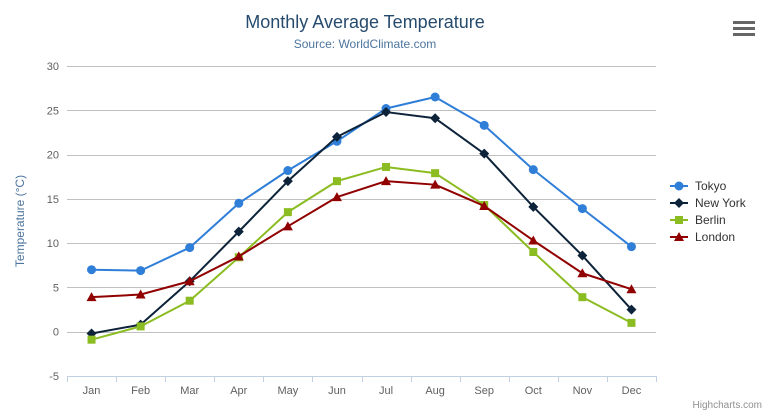 The image size is (769, 416). What do you see at coordinates (53, 200) in the screenshot?
I see `y-axis-tick-label: 15` at bounding box center [53, 200].